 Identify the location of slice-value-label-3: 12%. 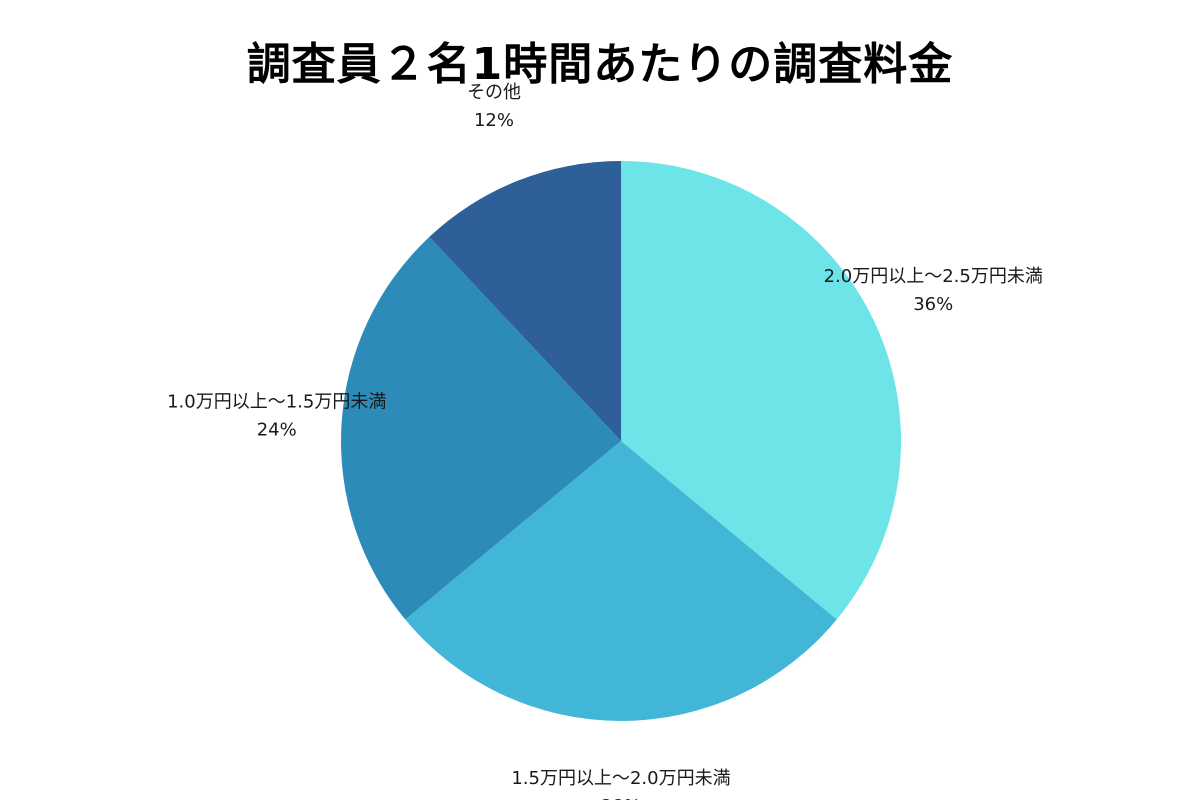
(494, 120).